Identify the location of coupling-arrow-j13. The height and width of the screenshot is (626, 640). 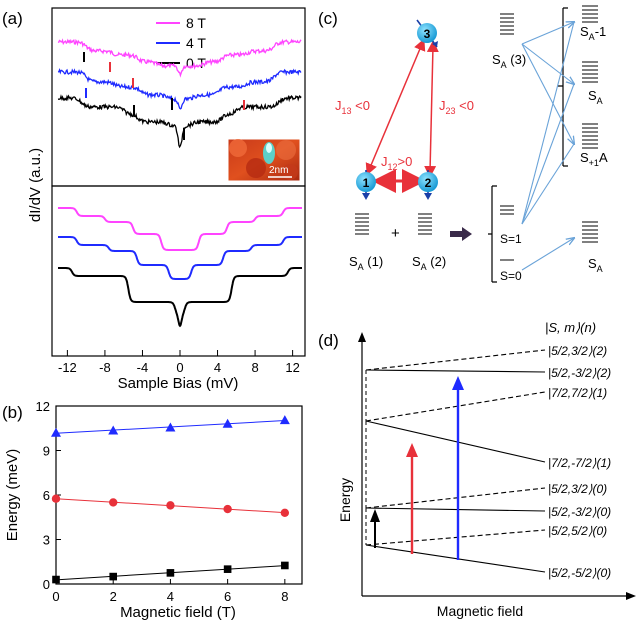
(395, 107).